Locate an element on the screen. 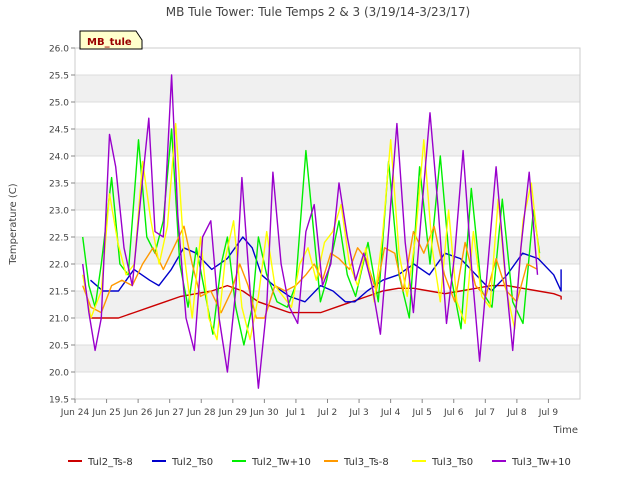  annotation-label: MB_tule is located at coordinates (109, 42).